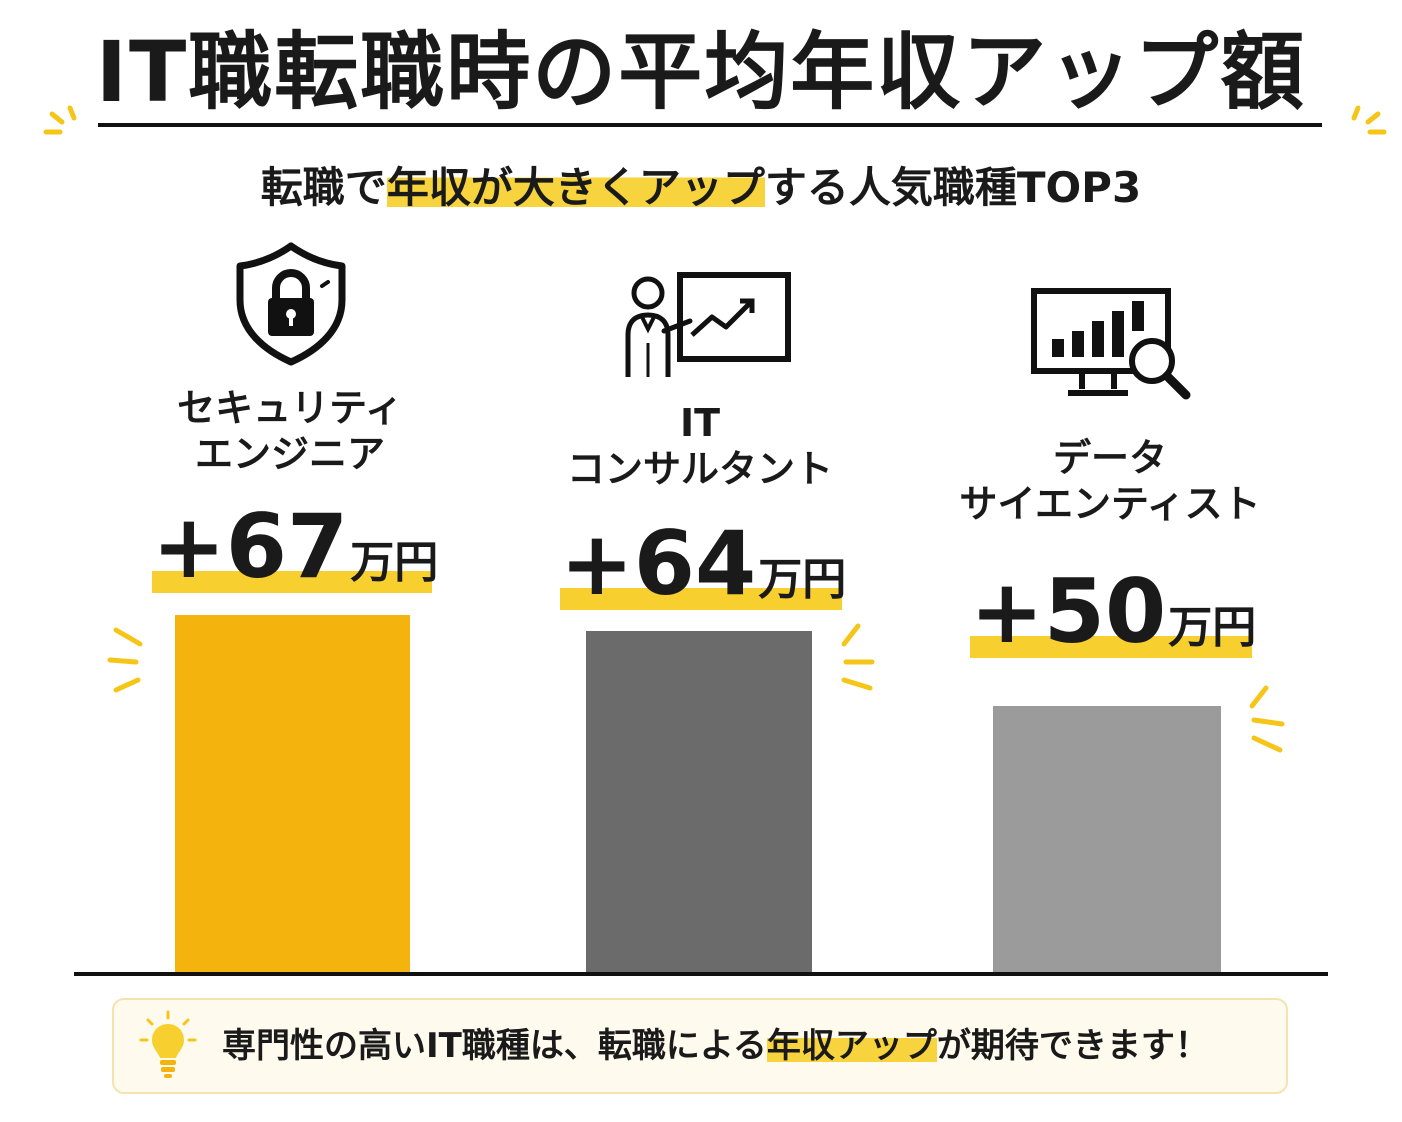 This screenshot has width=1402, height=1122. What do you see at coordinates (290, 431) in the screenshot?
I see `label-security-engineer: セキュリティ エンジニア` at bounding box center [290, 431].